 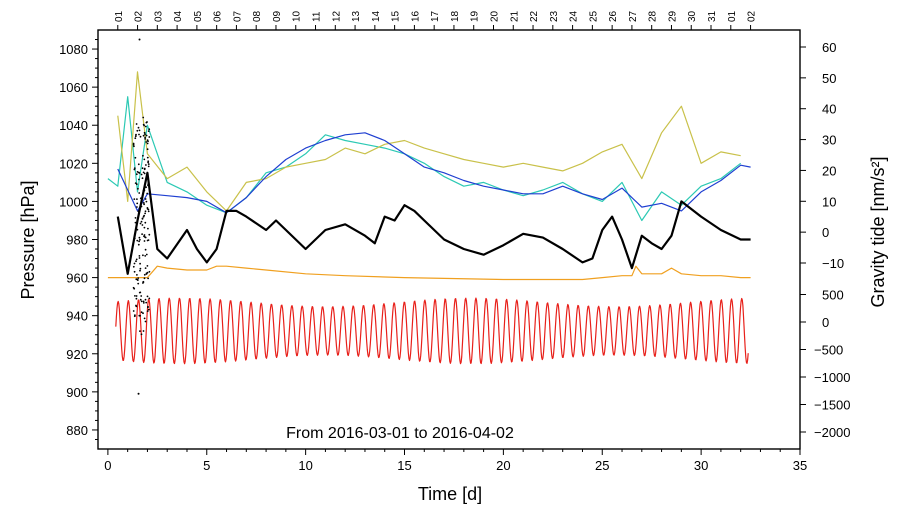 What do you see at coordinates (432, 331) in the screenshot?
I see `series-line-gravity-red` at bounding box center [432, 331].